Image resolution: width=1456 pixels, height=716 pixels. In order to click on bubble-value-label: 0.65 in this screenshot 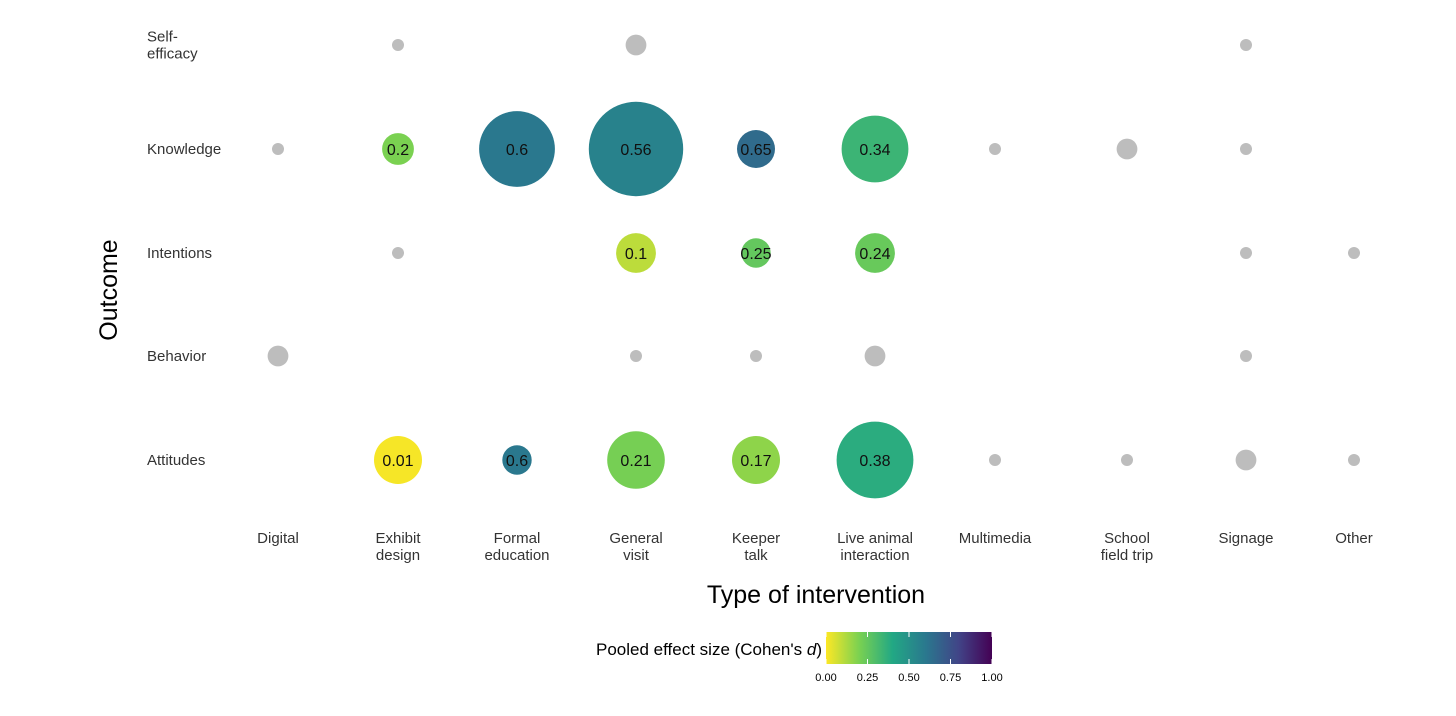, I will do `click(755, 150)`.